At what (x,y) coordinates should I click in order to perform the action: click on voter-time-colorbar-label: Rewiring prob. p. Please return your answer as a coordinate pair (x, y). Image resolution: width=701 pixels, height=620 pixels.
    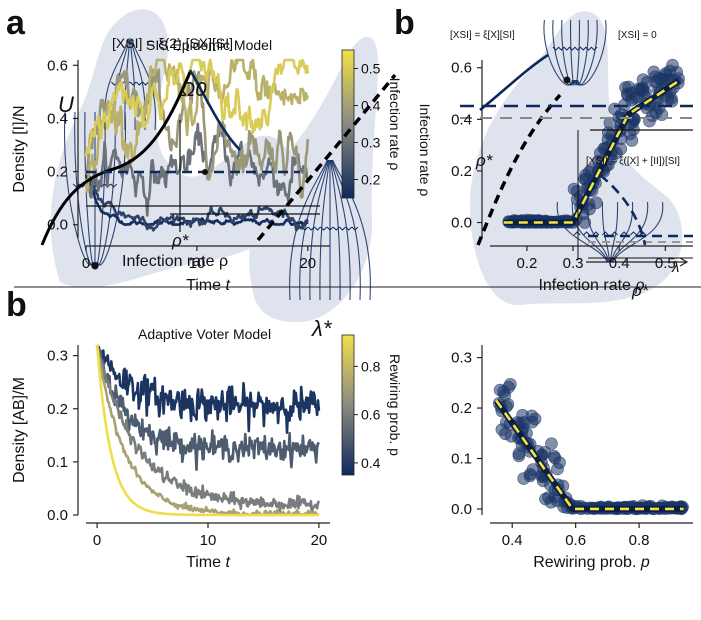
    Looking at the image, I should click on (395, 405).